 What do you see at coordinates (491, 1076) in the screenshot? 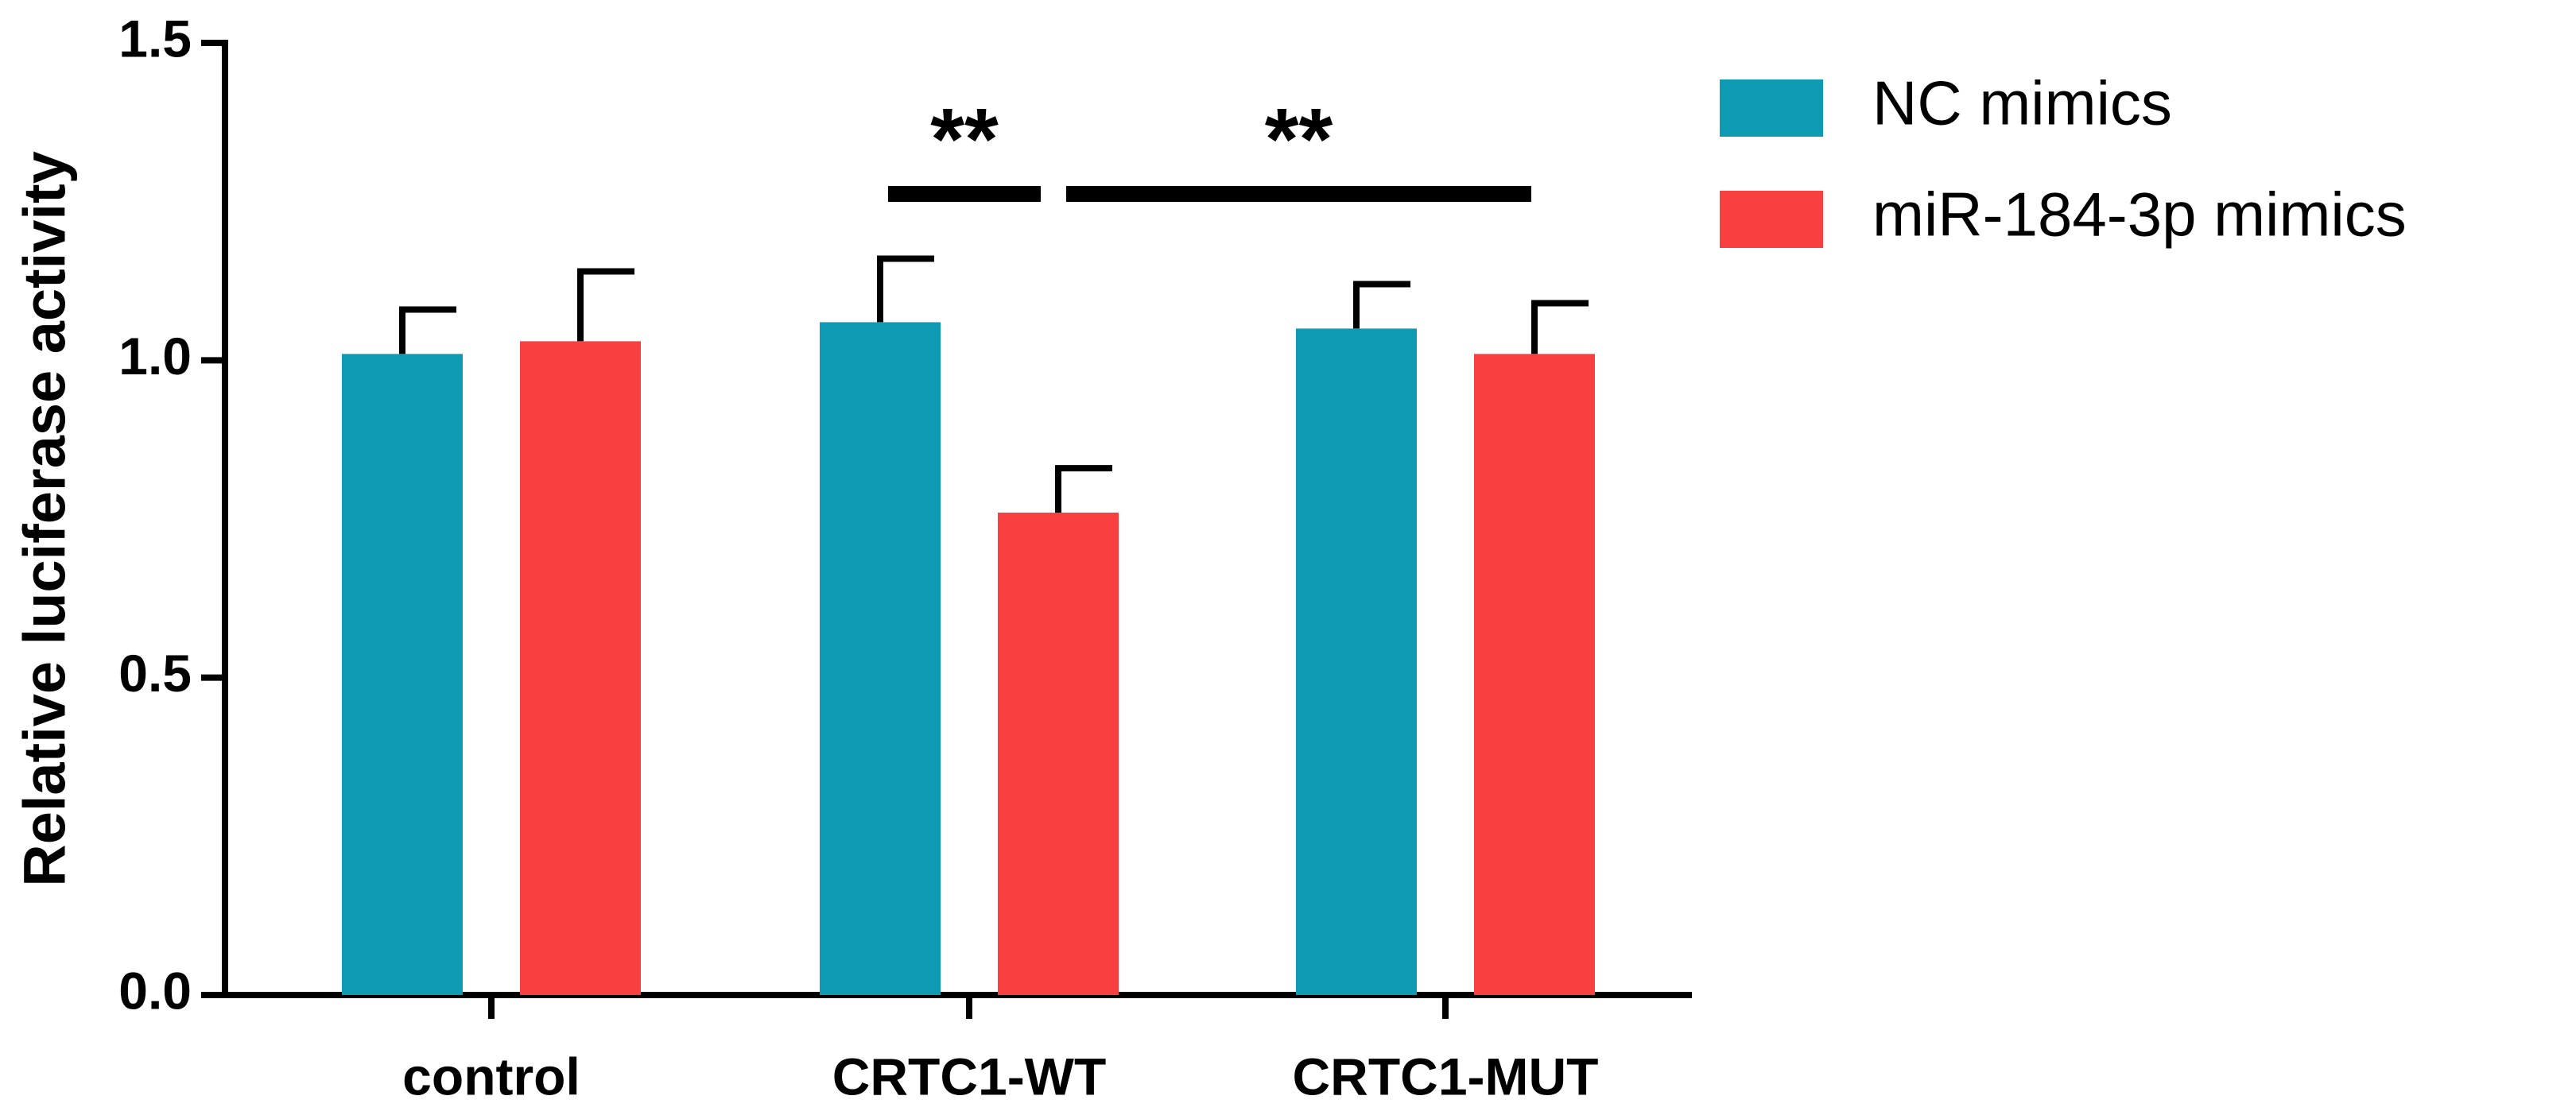
I see `x-tick-label: control` at bounding box center [491, 1076].